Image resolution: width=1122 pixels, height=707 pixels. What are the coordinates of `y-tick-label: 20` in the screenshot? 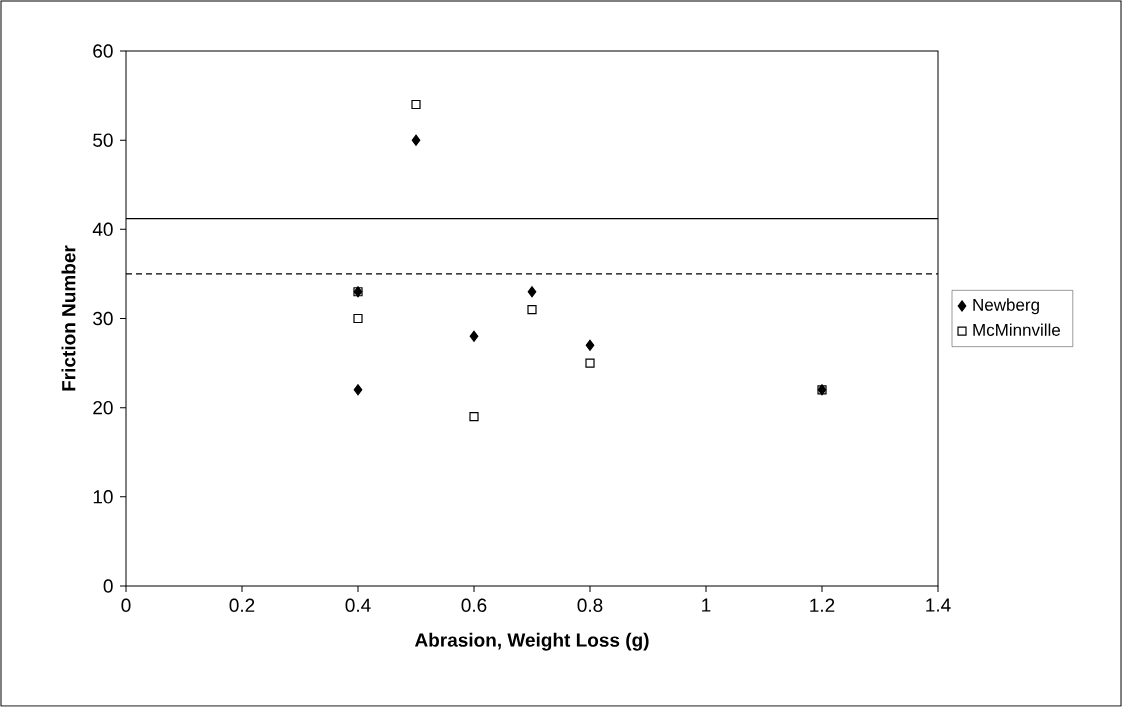 It's located at (103, 407).